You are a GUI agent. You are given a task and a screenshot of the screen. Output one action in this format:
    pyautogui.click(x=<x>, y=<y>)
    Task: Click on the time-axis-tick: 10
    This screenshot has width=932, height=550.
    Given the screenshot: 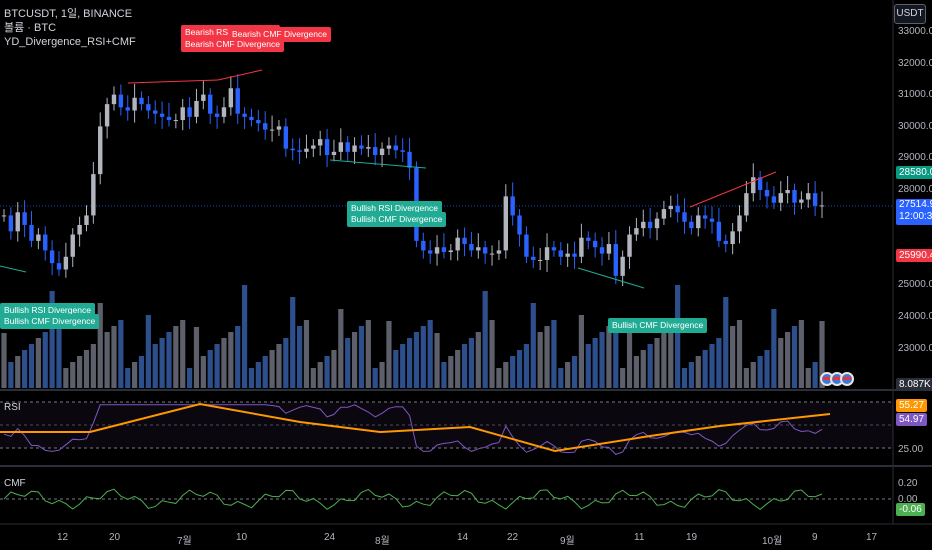 What is the action you would take?
    pyautogui.click(x=242, y=537)
    